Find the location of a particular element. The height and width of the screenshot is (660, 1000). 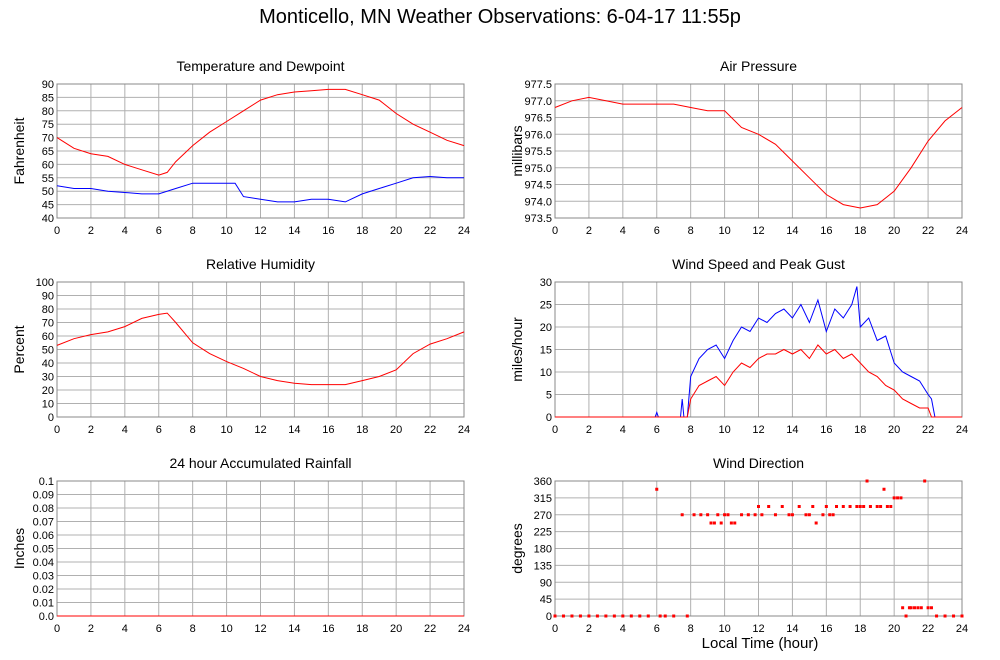

pressure-xtick-label: 4 is located at coordinates (623, 231).